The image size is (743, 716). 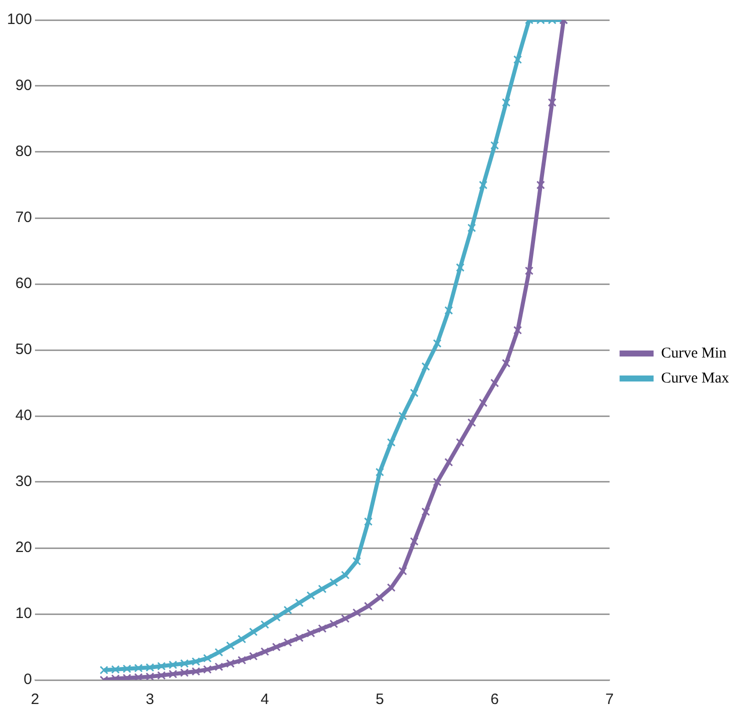 I want to click on x-tick-label: 2, so click(x=35, y=699).